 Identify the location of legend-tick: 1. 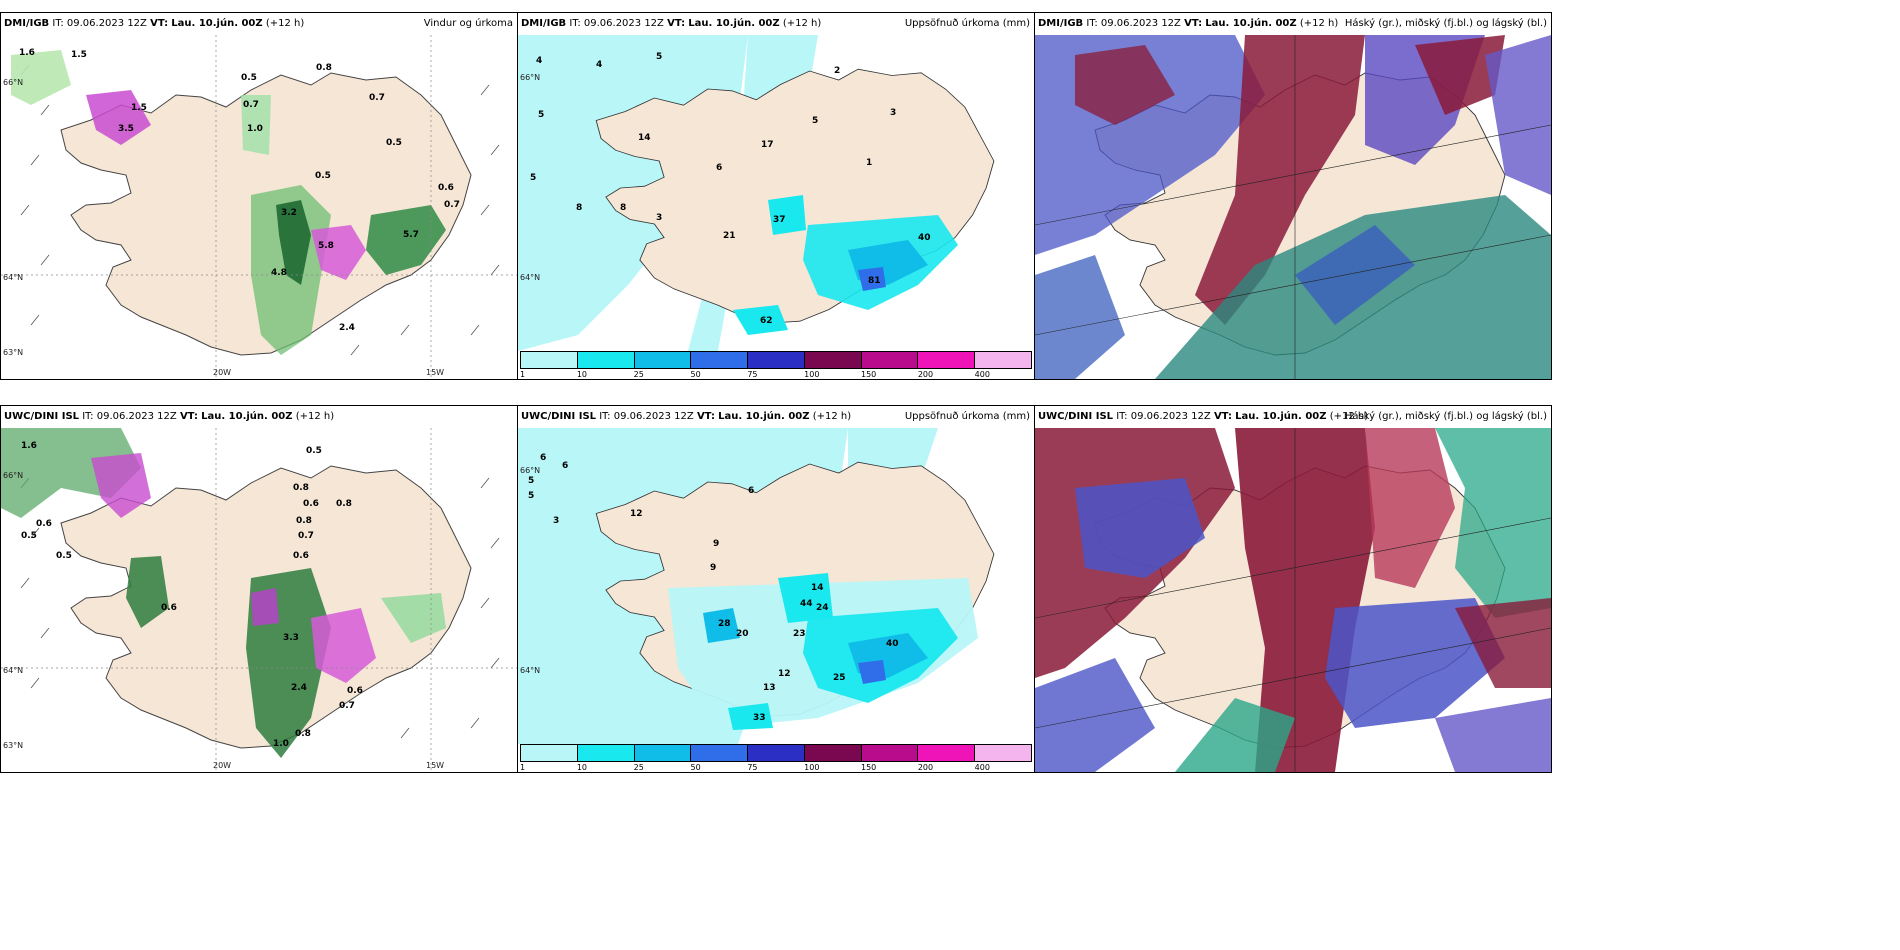
(523, 374).